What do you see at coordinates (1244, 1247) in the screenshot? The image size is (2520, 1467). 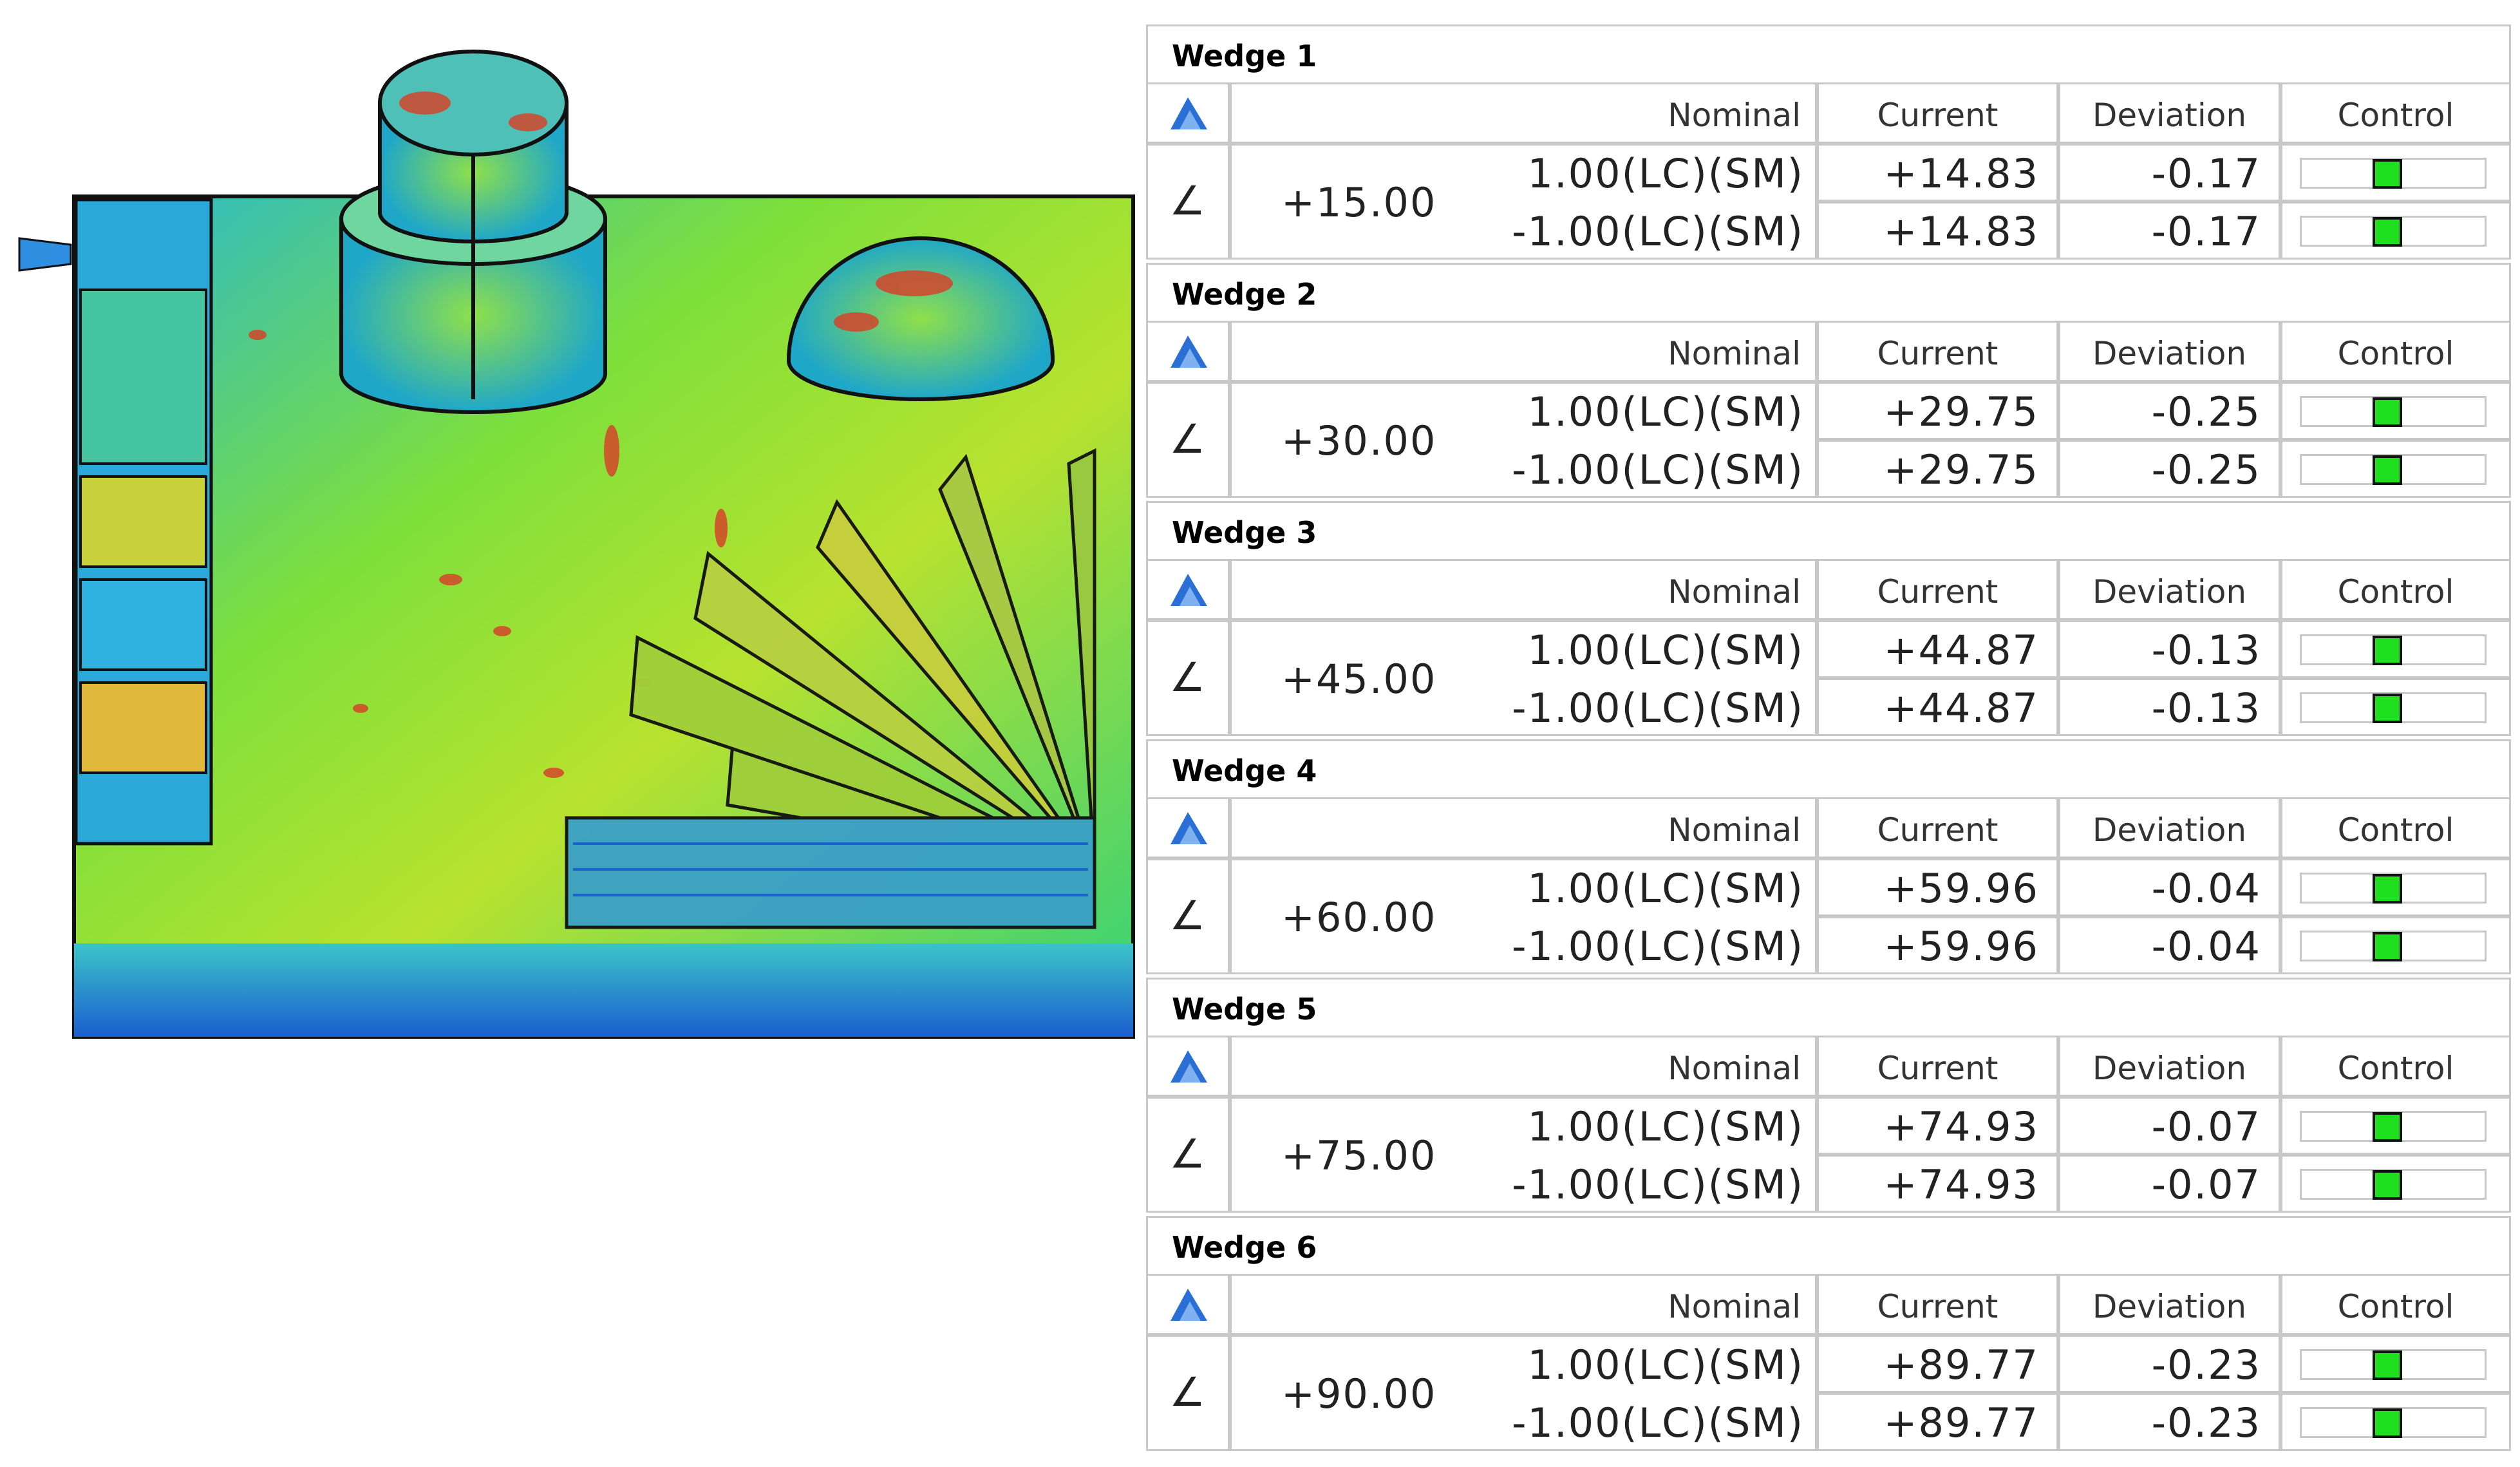 I see `panel-title: Wedge 6` at bounding box center [1244, 1247].